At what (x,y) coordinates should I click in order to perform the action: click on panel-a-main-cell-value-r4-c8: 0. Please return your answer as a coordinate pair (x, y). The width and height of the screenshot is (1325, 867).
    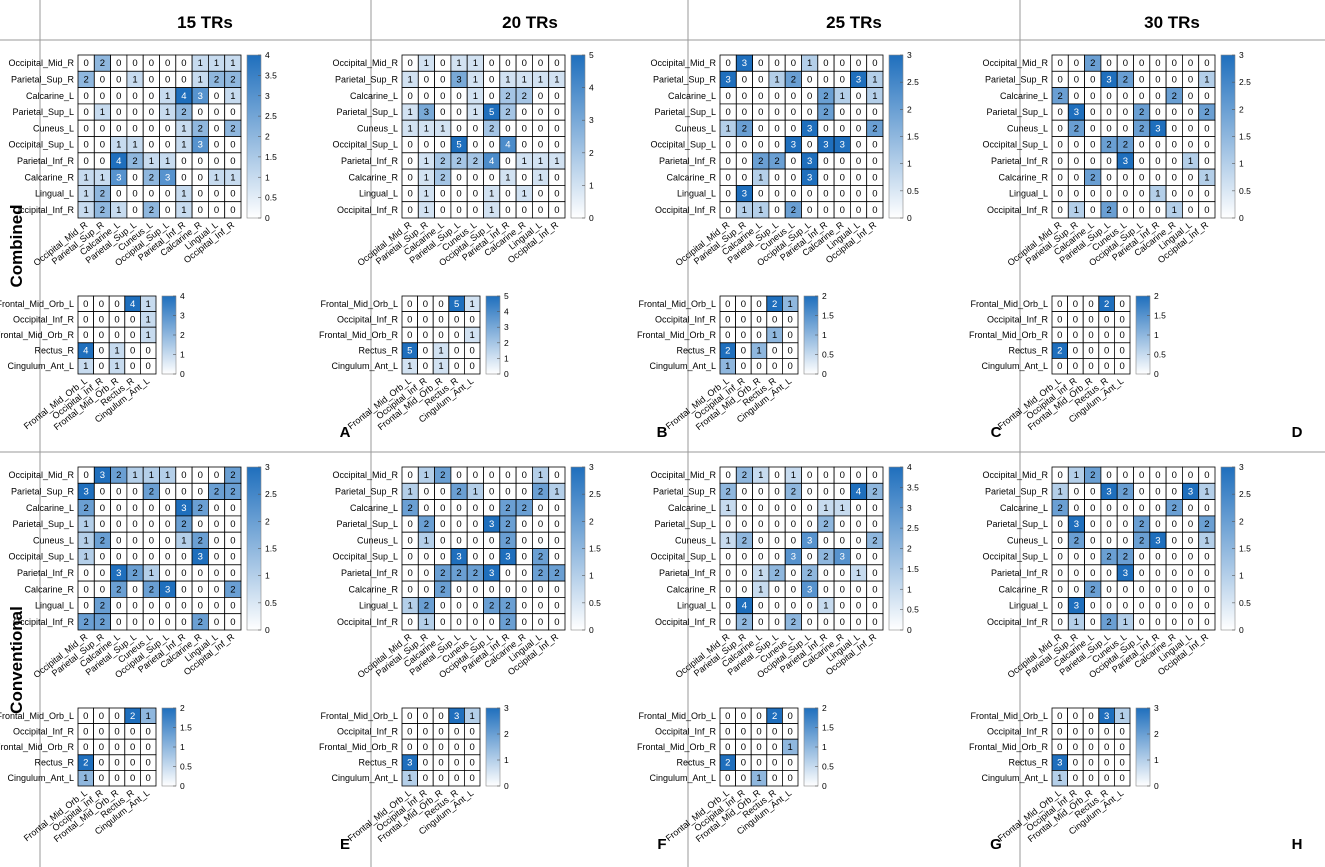
    Looking at the image, I should click on (216, 128).